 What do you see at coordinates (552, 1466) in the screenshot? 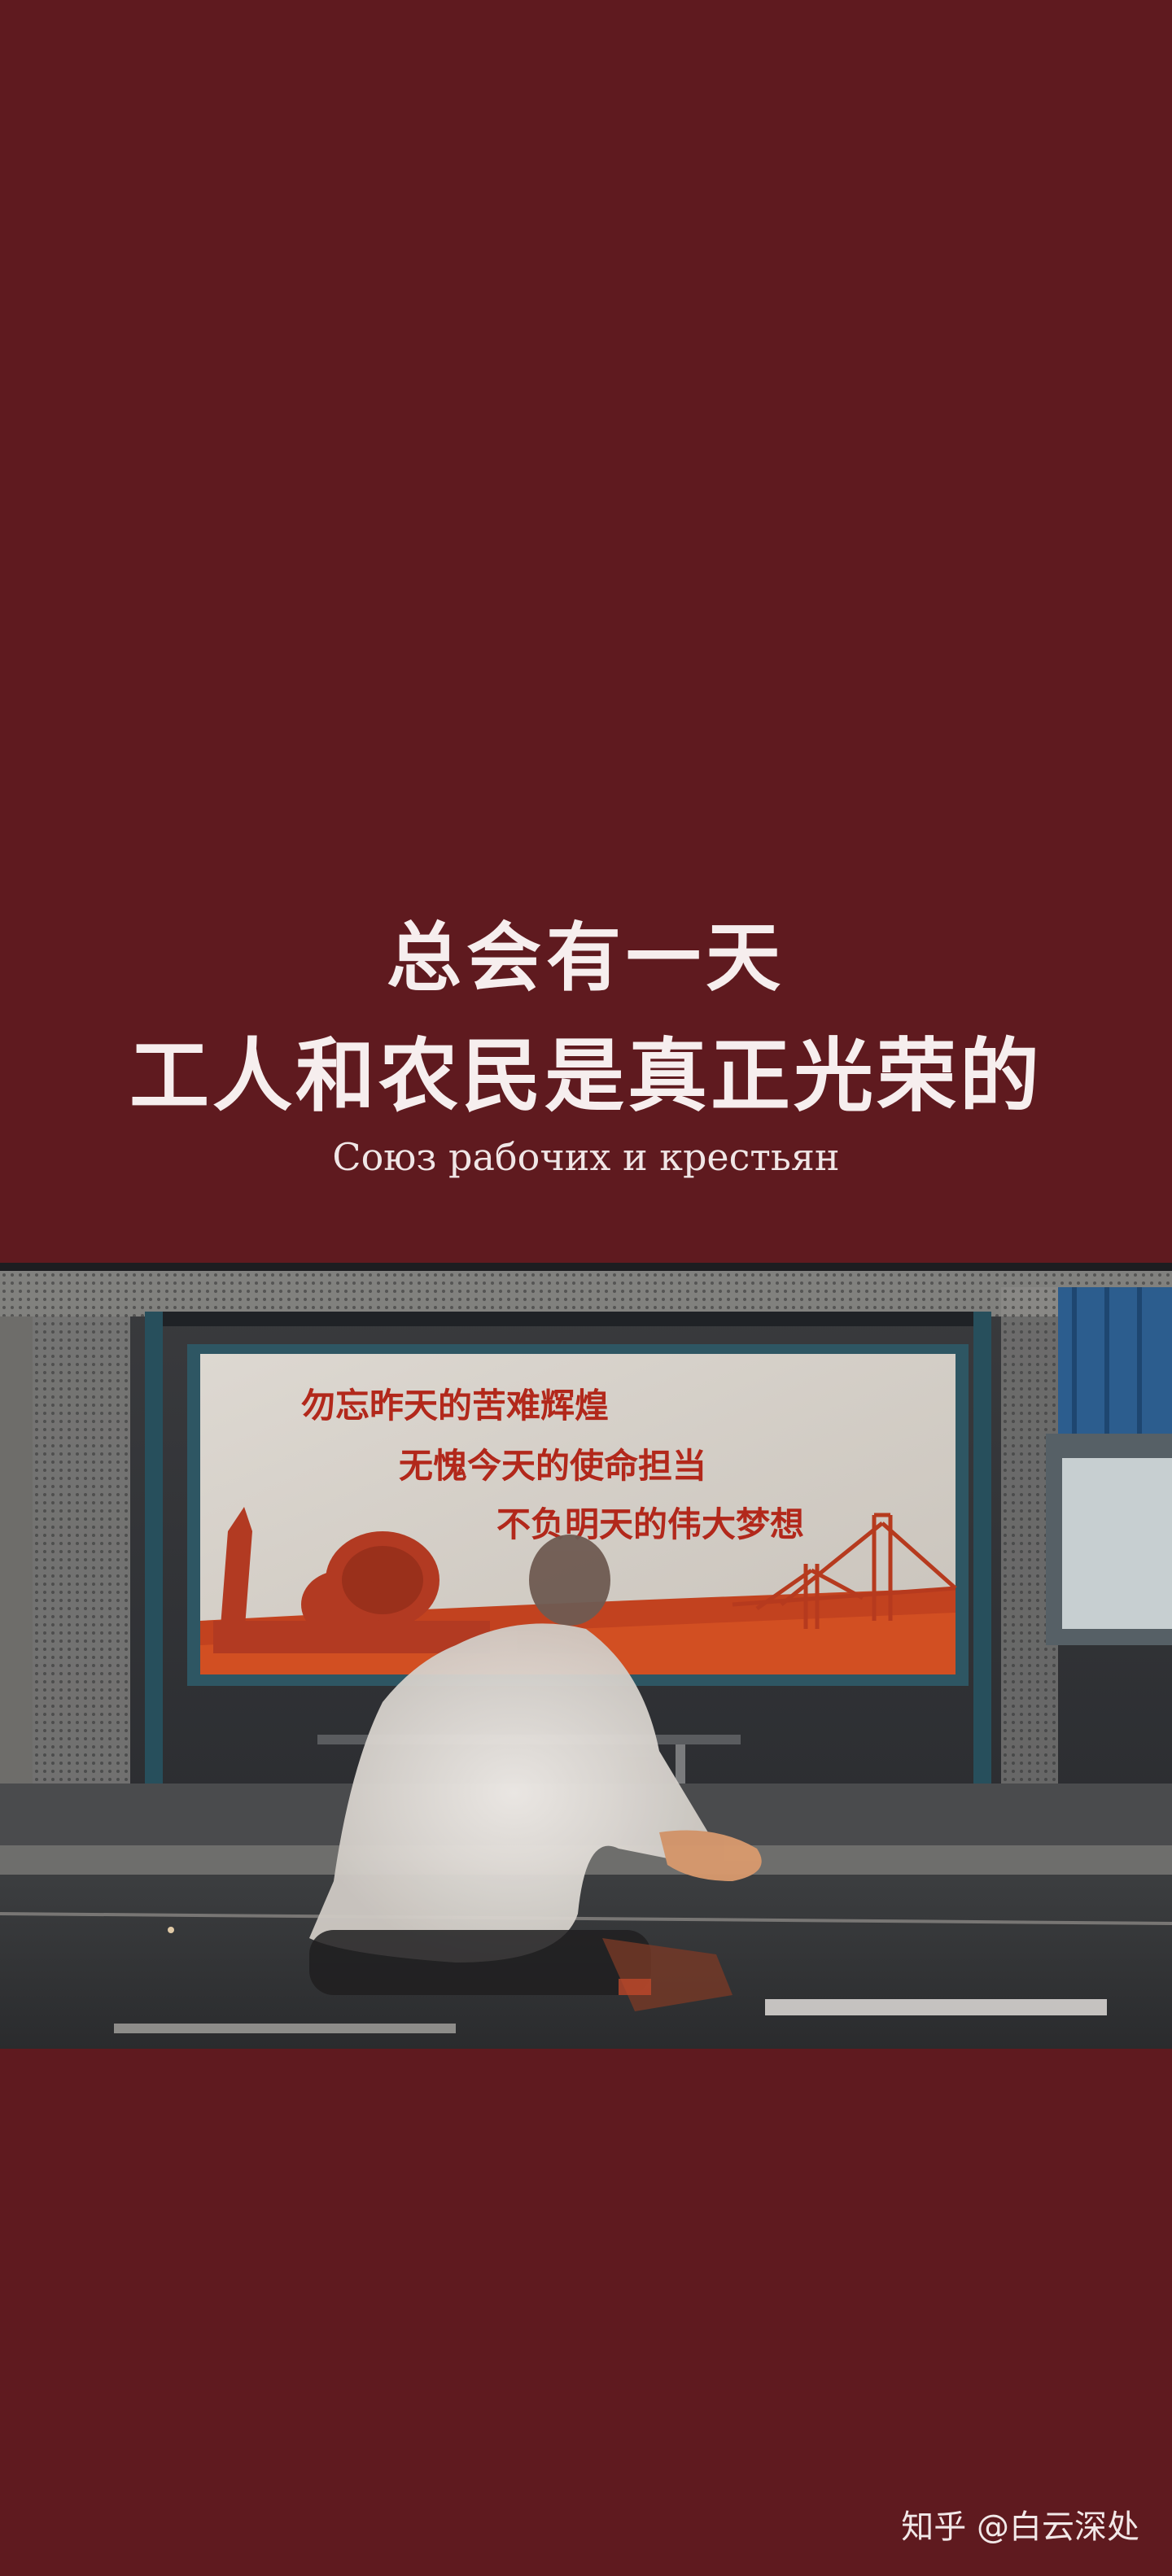
I see `billboard-line-2: 无愧今天的使命担当` at bounding box center [552, 1466].